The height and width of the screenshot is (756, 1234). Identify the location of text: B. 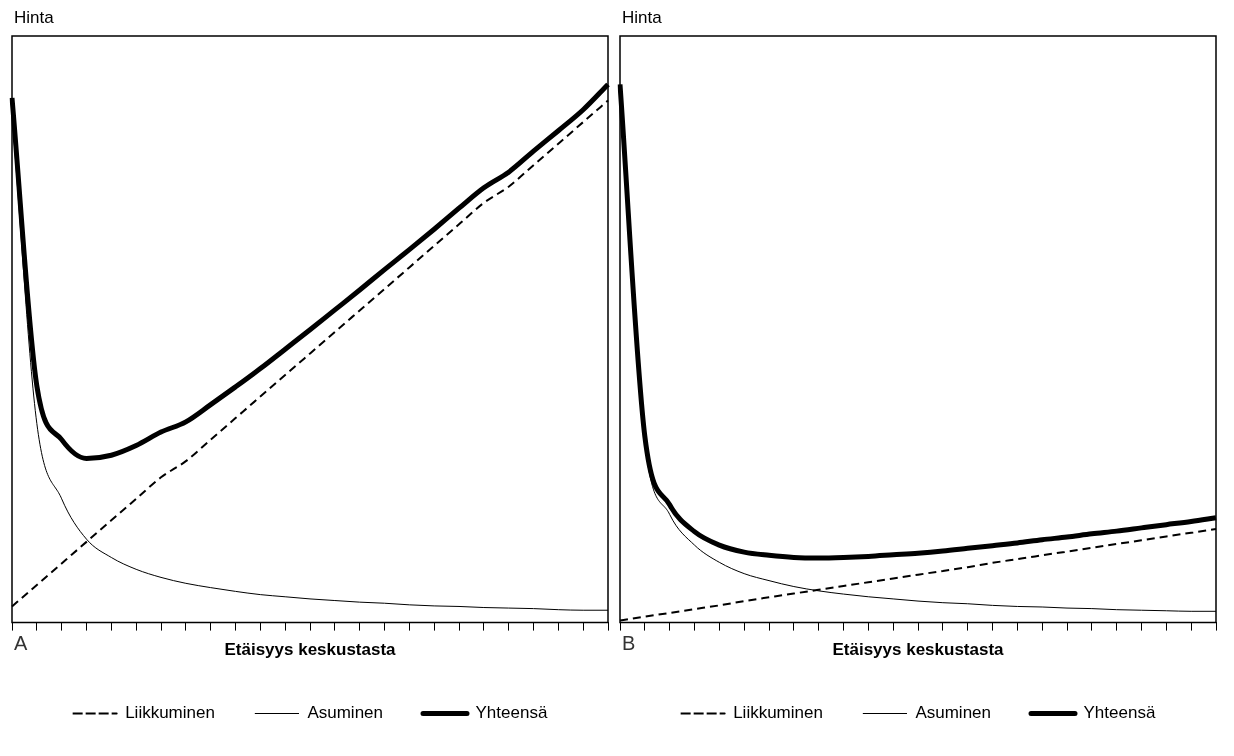
(629, 643).